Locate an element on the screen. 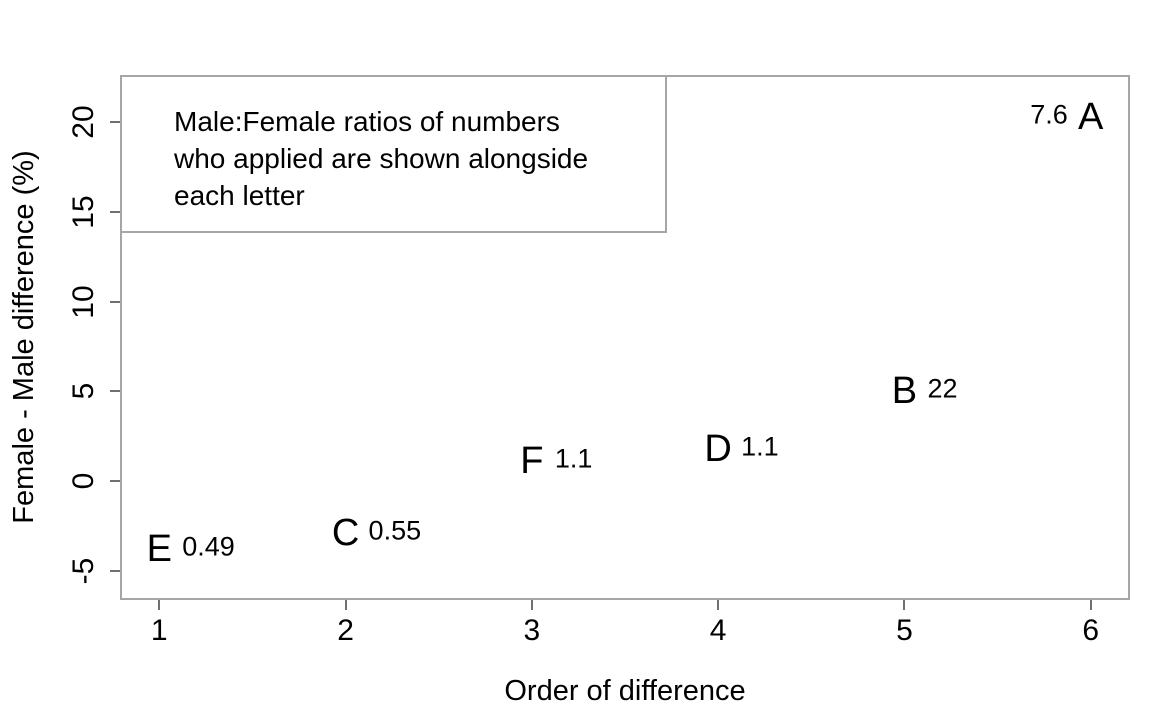  x-axis-title: Order of difference is located at coordinates (625, 691).